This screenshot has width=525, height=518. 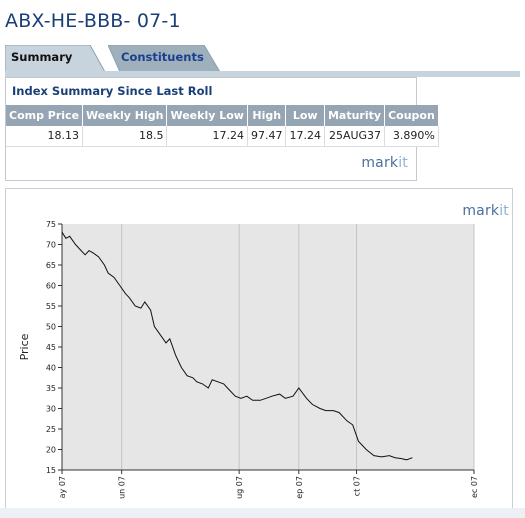 What do you see at coordinates (112, 91) in the screenshot?
I see `panel-heading: Index Summary Since Last Roll` at bounding box center [112, 91].